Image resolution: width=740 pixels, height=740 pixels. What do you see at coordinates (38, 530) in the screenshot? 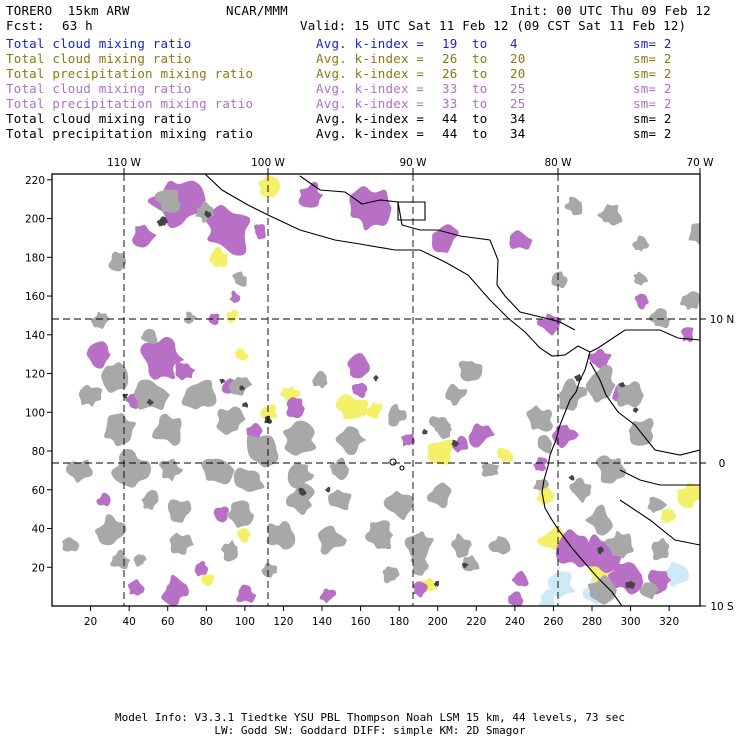
I see `y-tick-label: 40` at bounding box center [38, 530].